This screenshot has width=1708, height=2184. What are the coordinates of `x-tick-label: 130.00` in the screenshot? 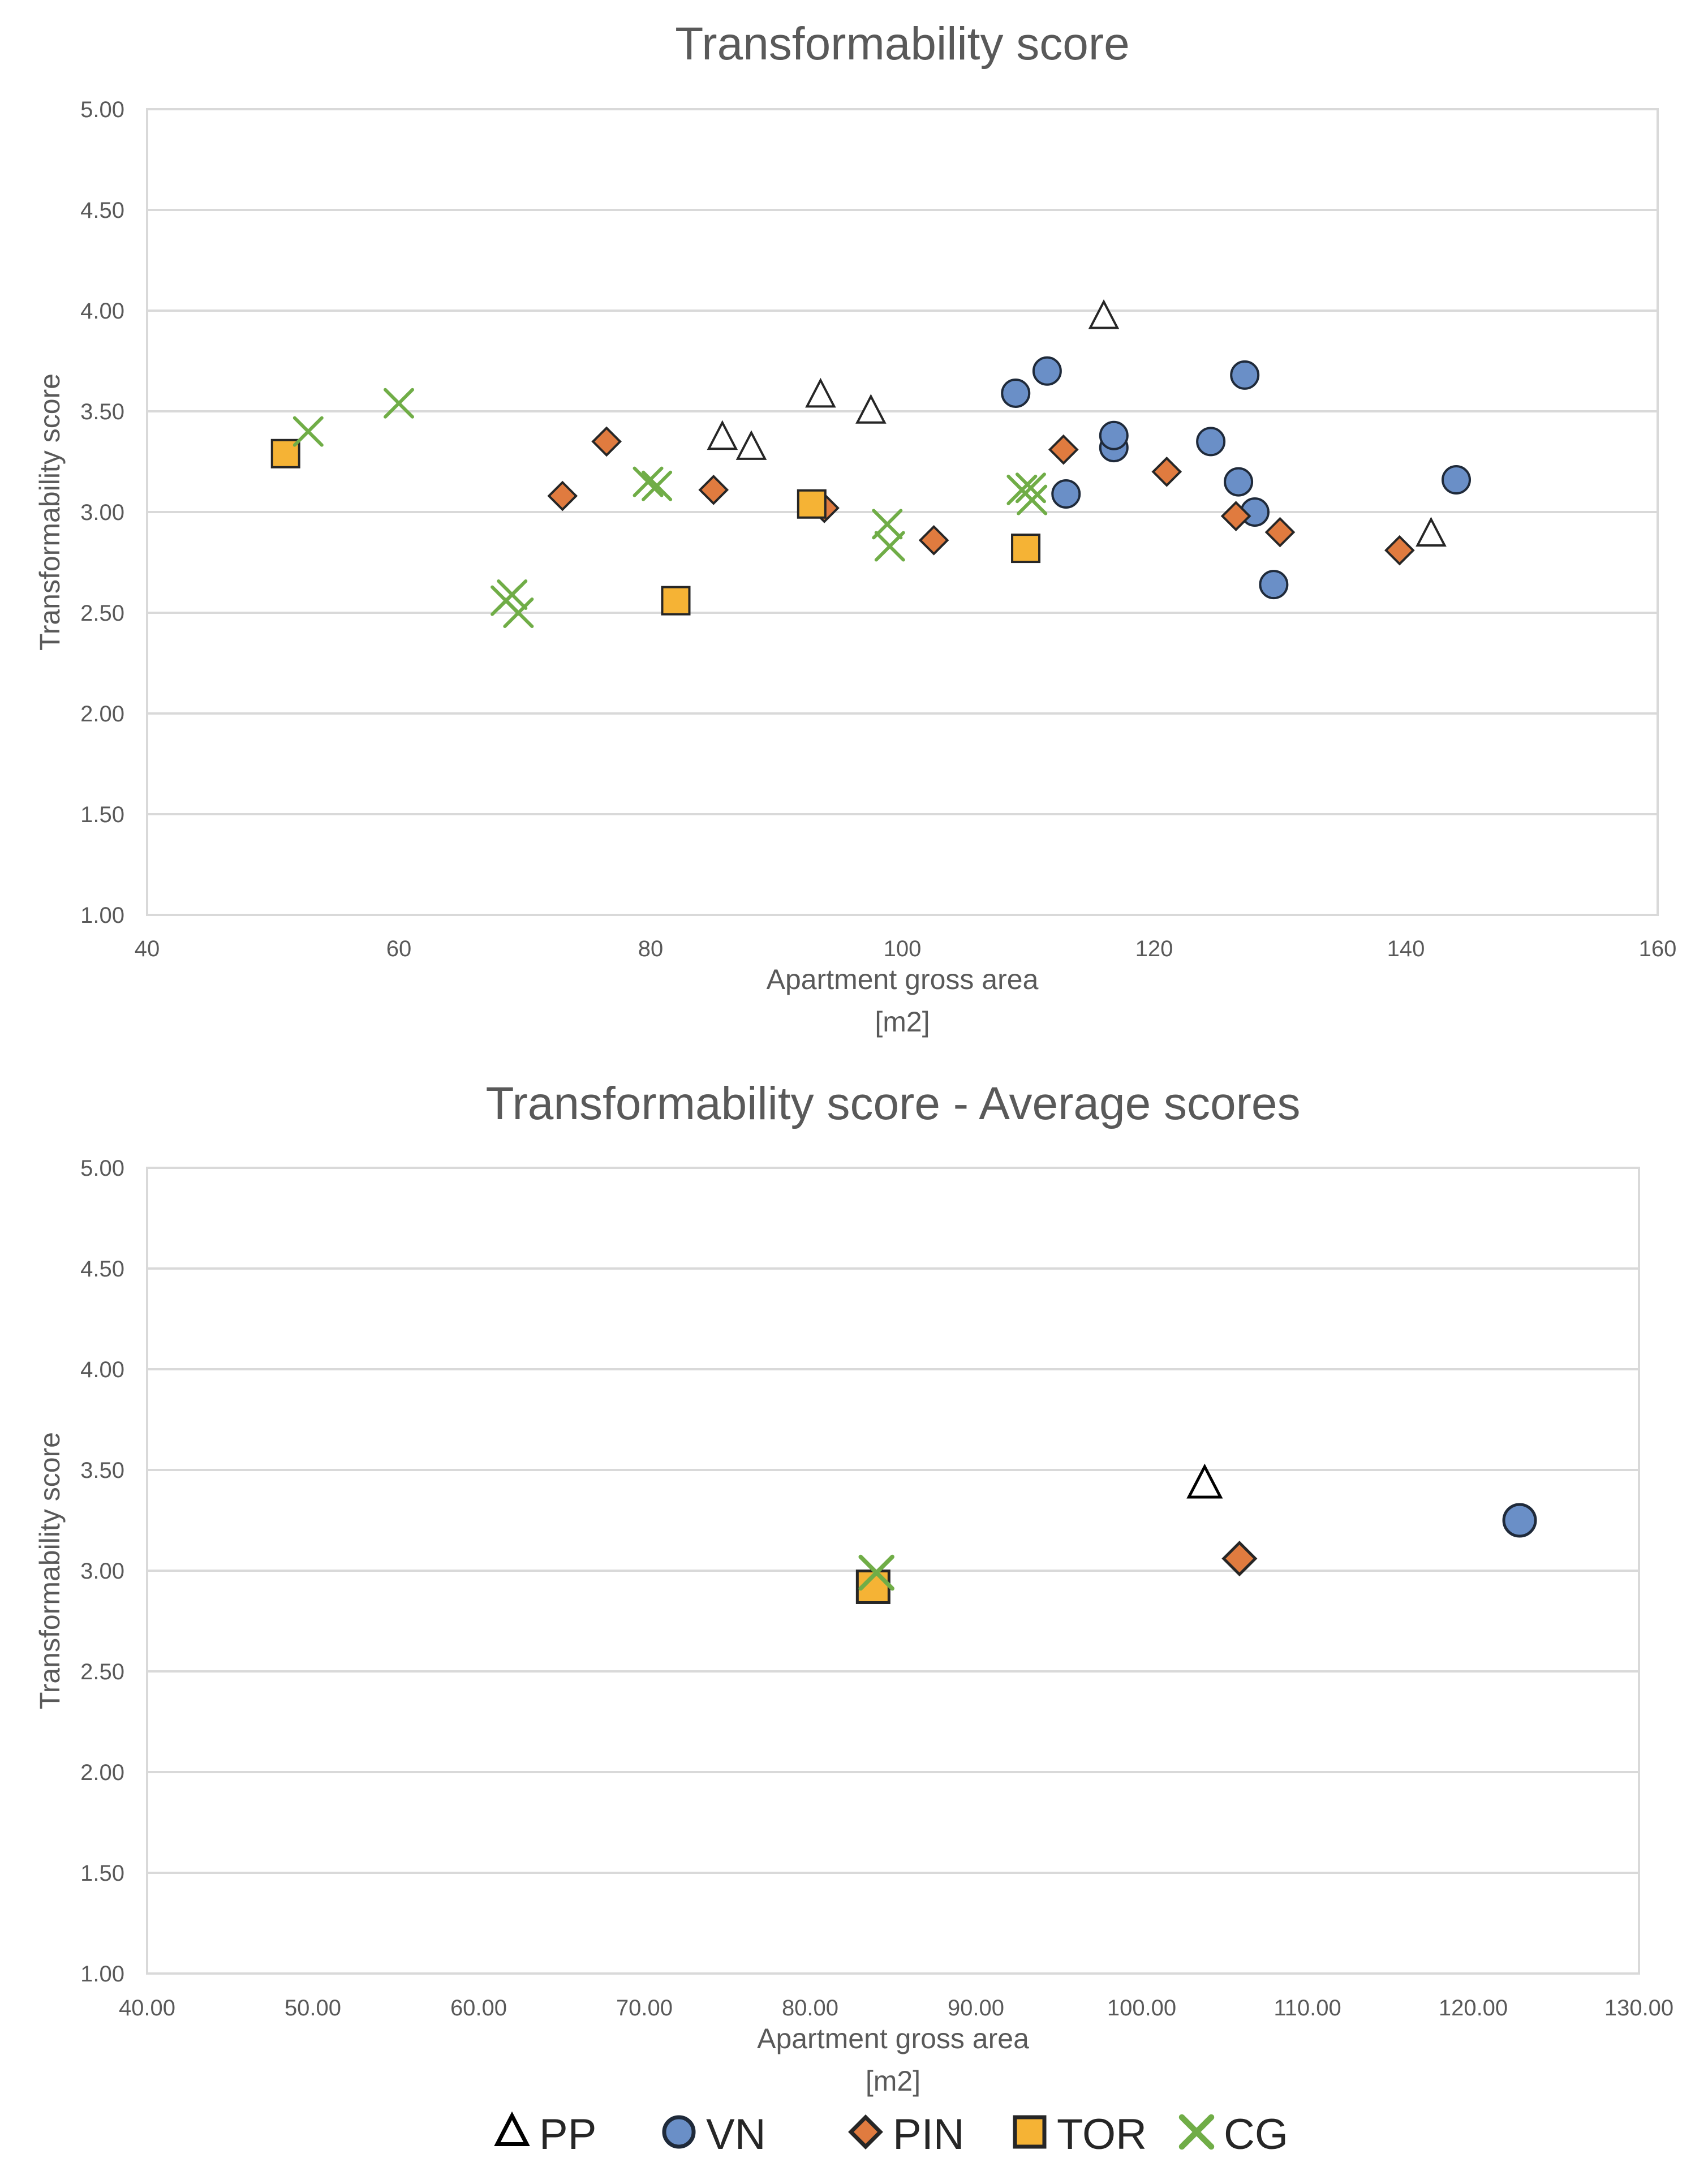 It's located at (1638, 2008).